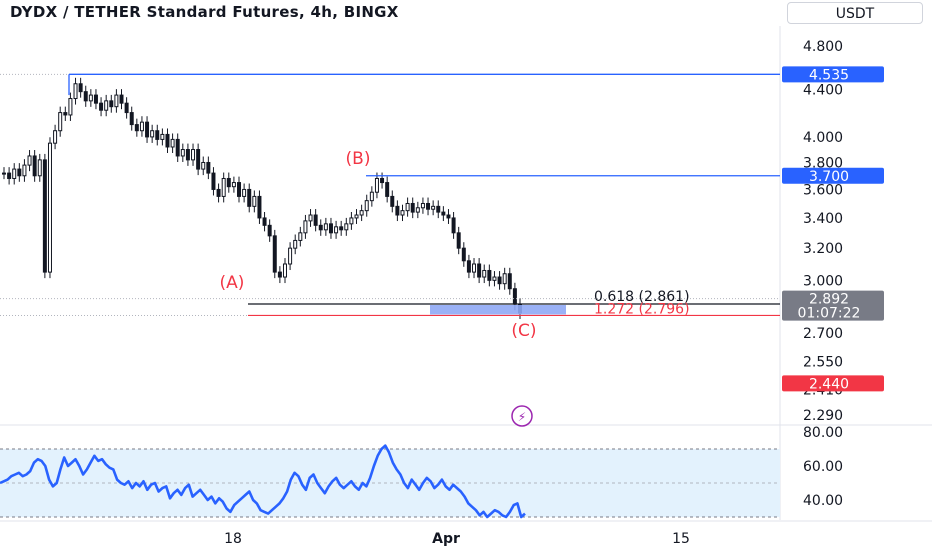  What do you see at coordinates (823, 433) in the screenshot?
I see `rsi-axis-tick: 80.00` at bounding box center [823, 433].